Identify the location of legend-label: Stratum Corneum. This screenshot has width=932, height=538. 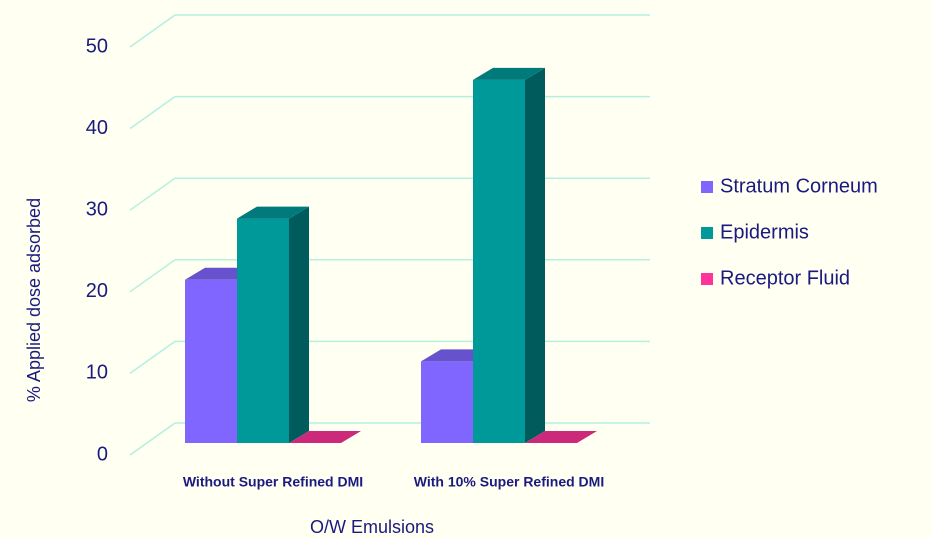
(799, 186).